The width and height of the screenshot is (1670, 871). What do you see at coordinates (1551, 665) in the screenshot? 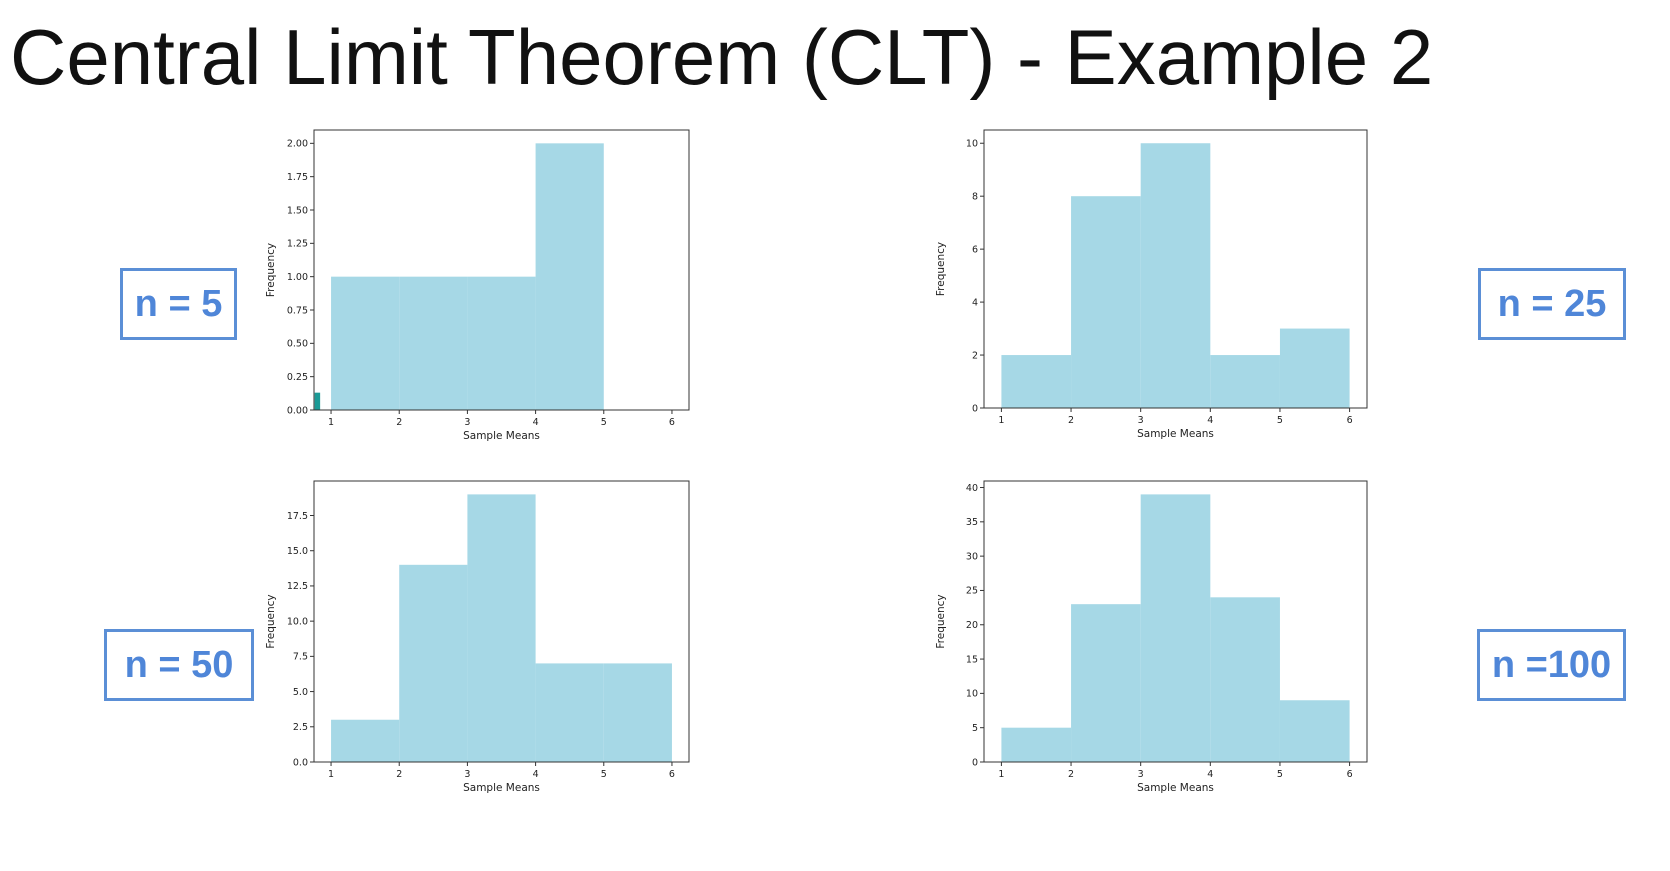
I see `sample-size-label-n100: n =100` at bounding box center [1551, 665].